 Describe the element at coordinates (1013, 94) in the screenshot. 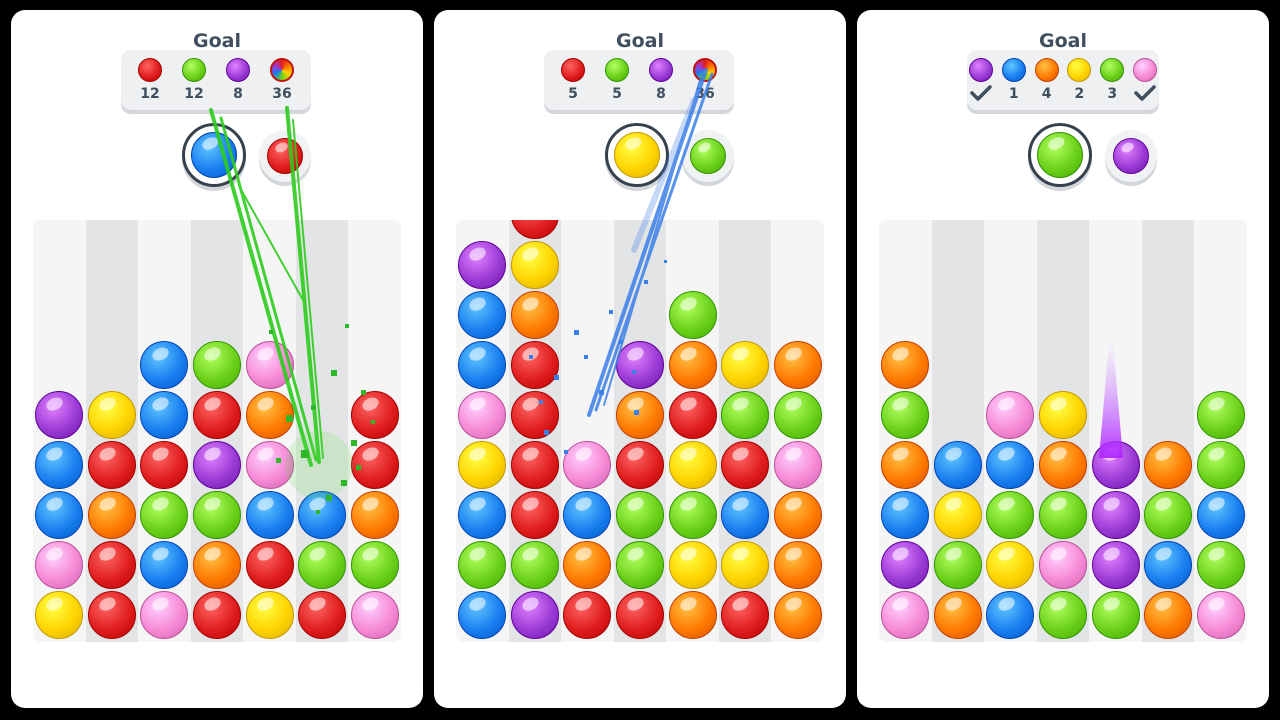

I see `goal-count: 1` at that location.